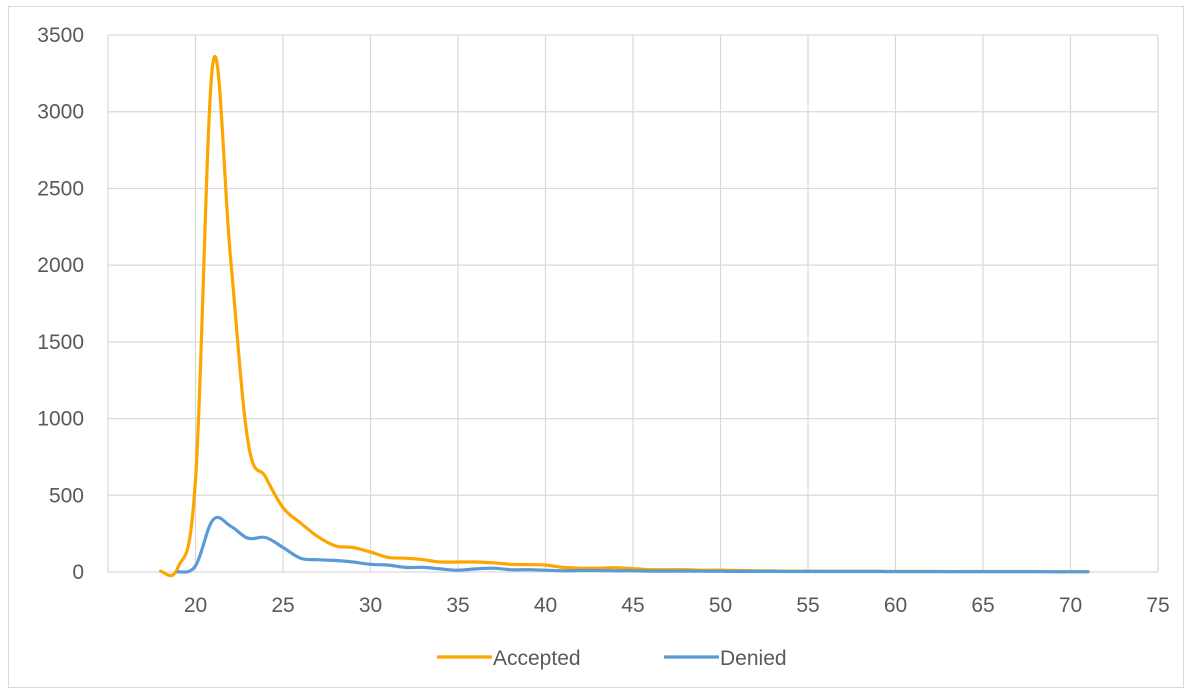 The width and height of the screenshot is (1191, 694). What do you see at coordinates (895, 605) in the screenshot?
I see `x-tick-label: 60` at bounding box center [895, 605].